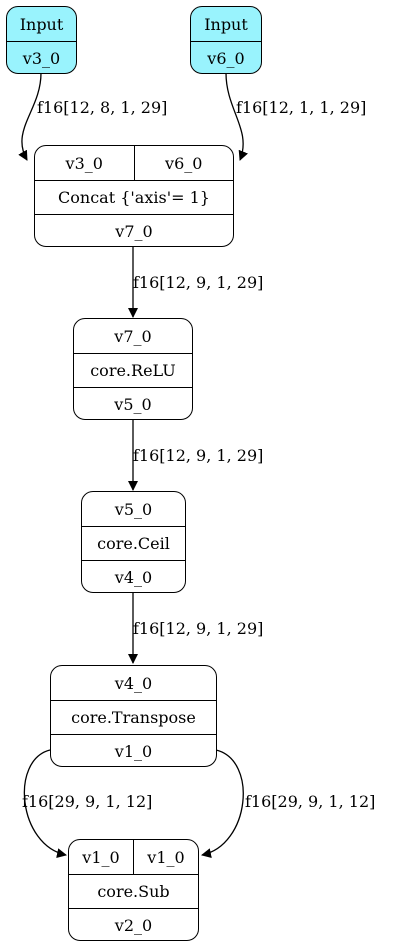 The image size is (404, 947). Describe the element at coordinates (226, 58) in the screenshot. I see `node-output: v6_0` at that location.